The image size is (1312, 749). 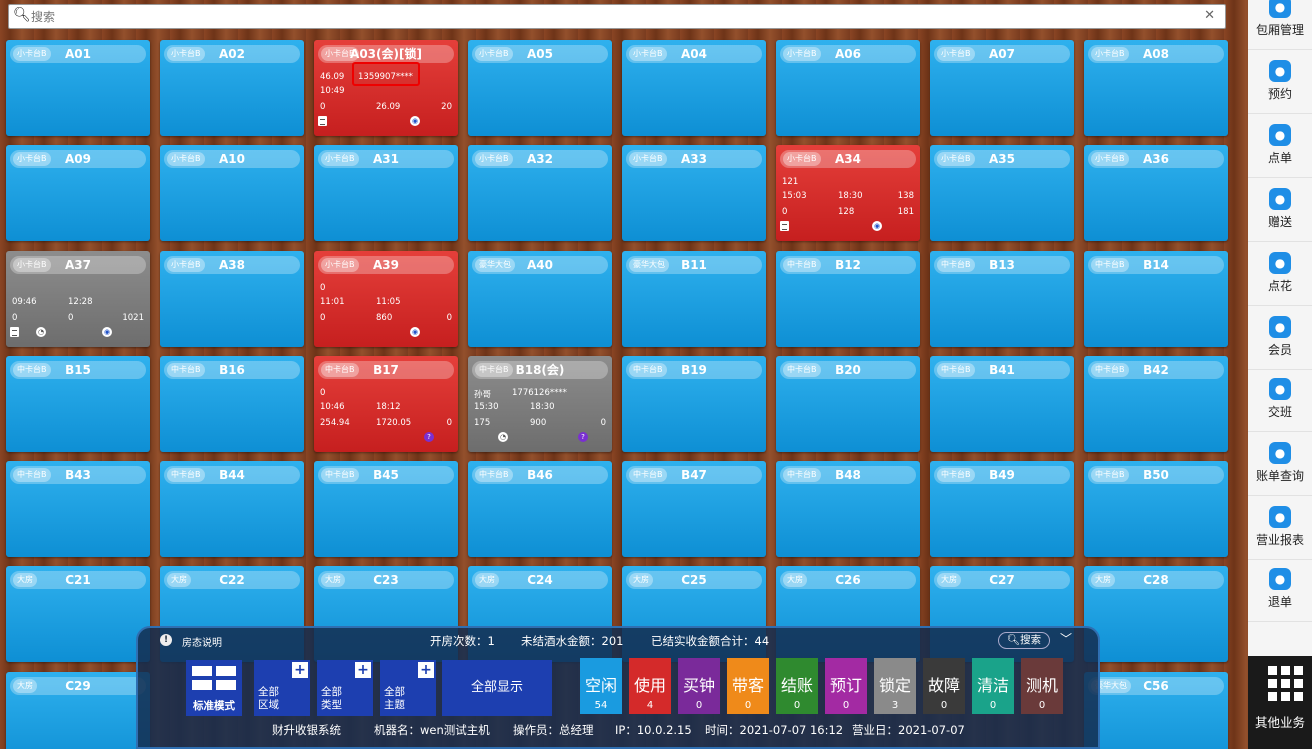 I want to click on room-card: 小卡台B A36, so click(x=1156, y=193).